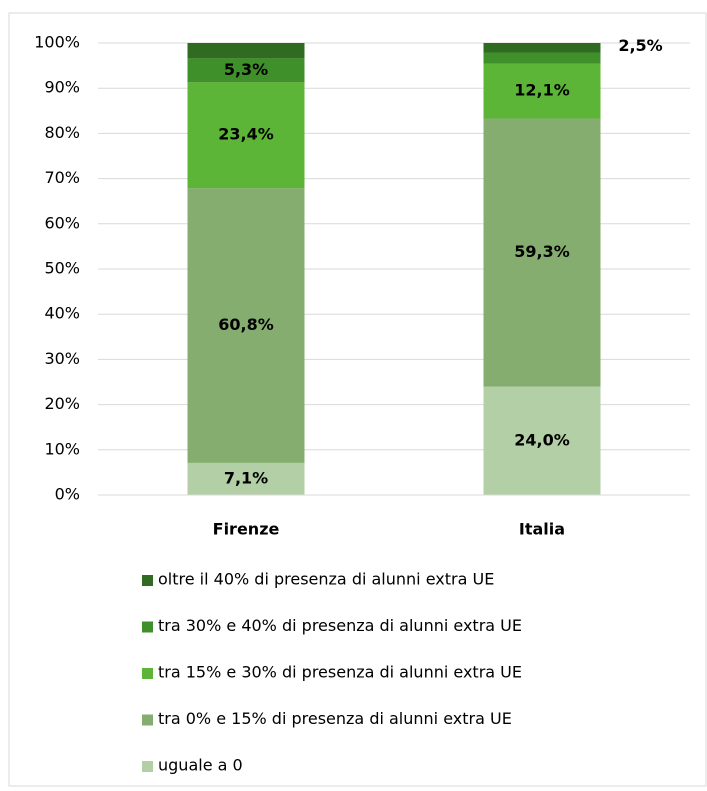 The height and width of the screenshot is (791, 707). What do you see at coordinates (62, 222) in the screenshot?
I see `y-tick-label: 60%` at bounding box center [62, 222].